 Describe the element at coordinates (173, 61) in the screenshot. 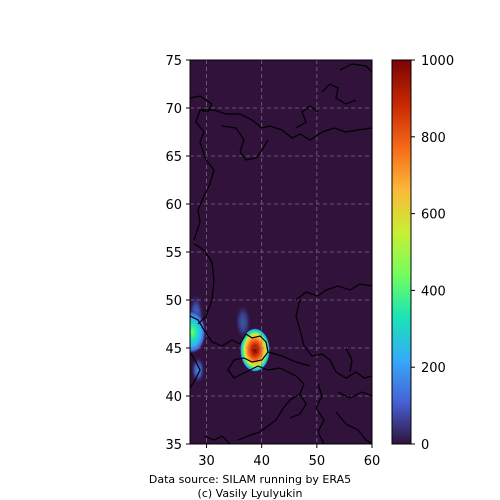

I see `y-tick-label: 75` at that location.